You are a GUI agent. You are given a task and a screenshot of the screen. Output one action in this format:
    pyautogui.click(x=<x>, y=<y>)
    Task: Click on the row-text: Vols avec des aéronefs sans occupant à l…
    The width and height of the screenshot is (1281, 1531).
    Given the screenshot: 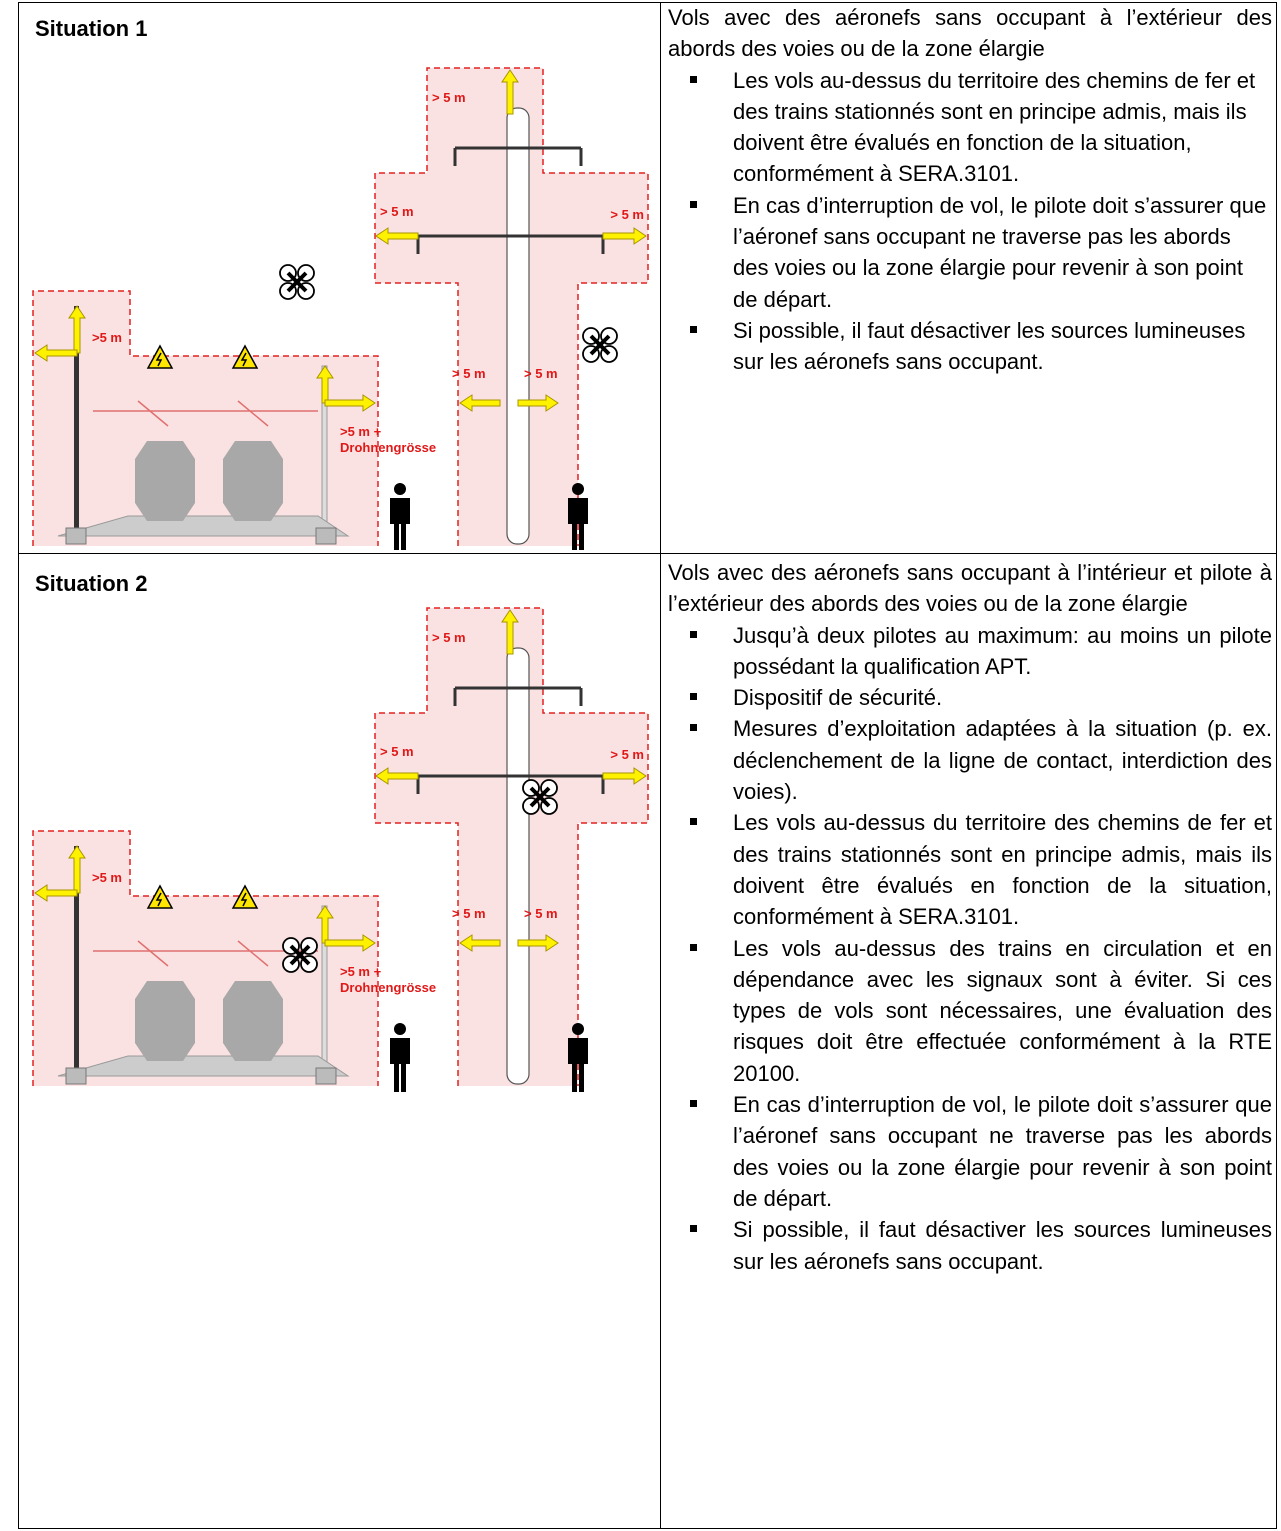 What is the action you would take?
    pyautogui.click(x=970, y=190)
    